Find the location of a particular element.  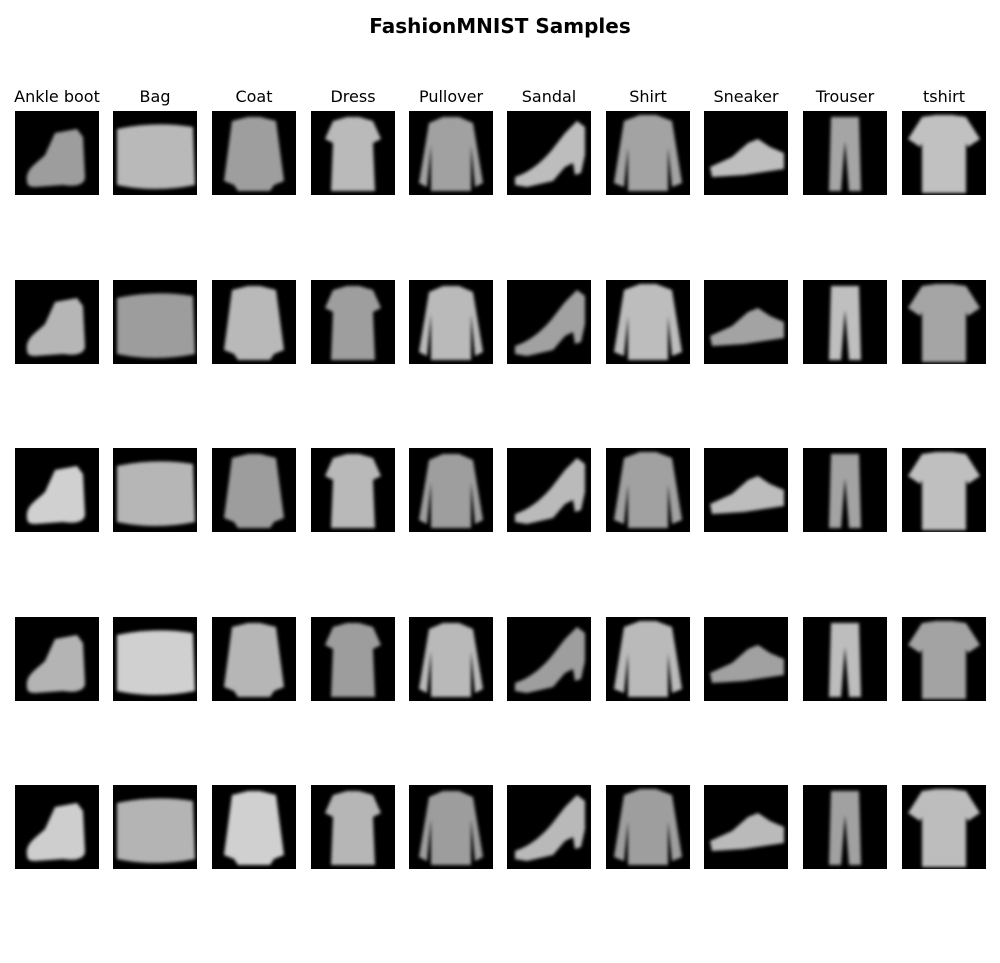

column-label-bag: Bag is located at coordinates (155, 96).